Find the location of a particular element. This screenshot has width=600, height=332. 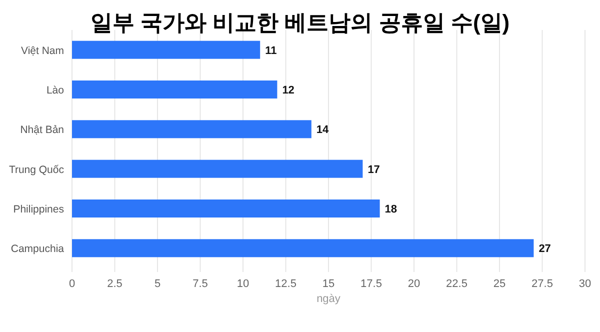

y-tick-label: Trung Quốc is located at coordinates (36, 170).